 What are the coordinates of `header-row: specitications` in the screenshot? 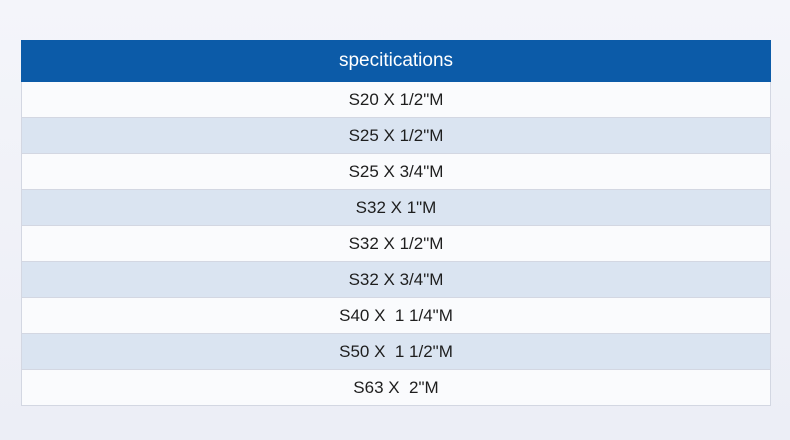 It's located at (396, 61).